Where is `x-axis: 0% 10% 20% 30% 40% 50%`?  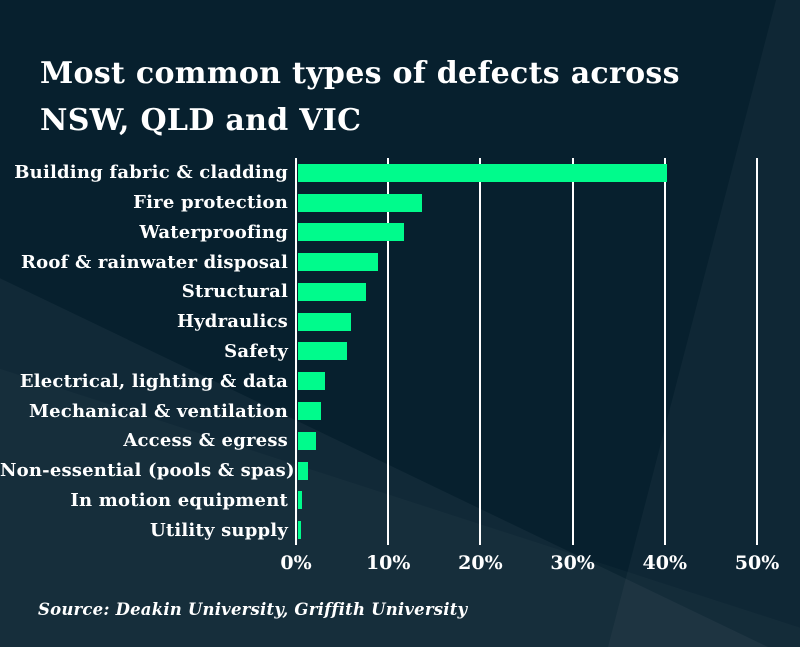 x-axis: 0% 10% 20% 30% 40% 50% is located at coordinates (529, 566).